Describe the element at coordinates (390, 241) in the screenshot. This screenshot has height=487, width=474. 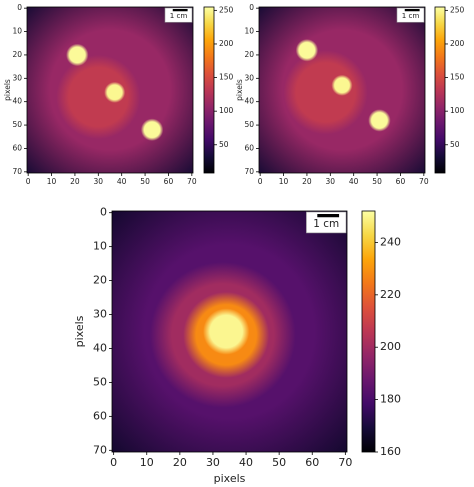
I see `colorbar-tick-label: 240` at that location.